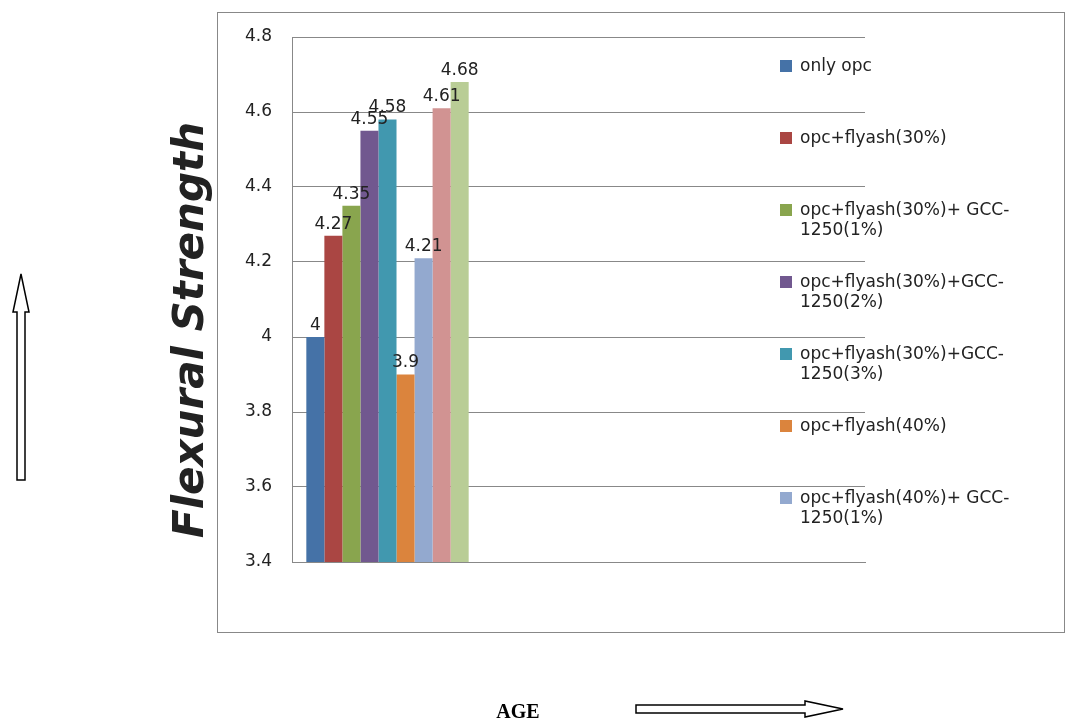 Image resolution: width=1066 pixels, height=724 pixels. I want to click on legend-label: opc+flyash(30%)+GCC-1250(3%), so click(902, 363).